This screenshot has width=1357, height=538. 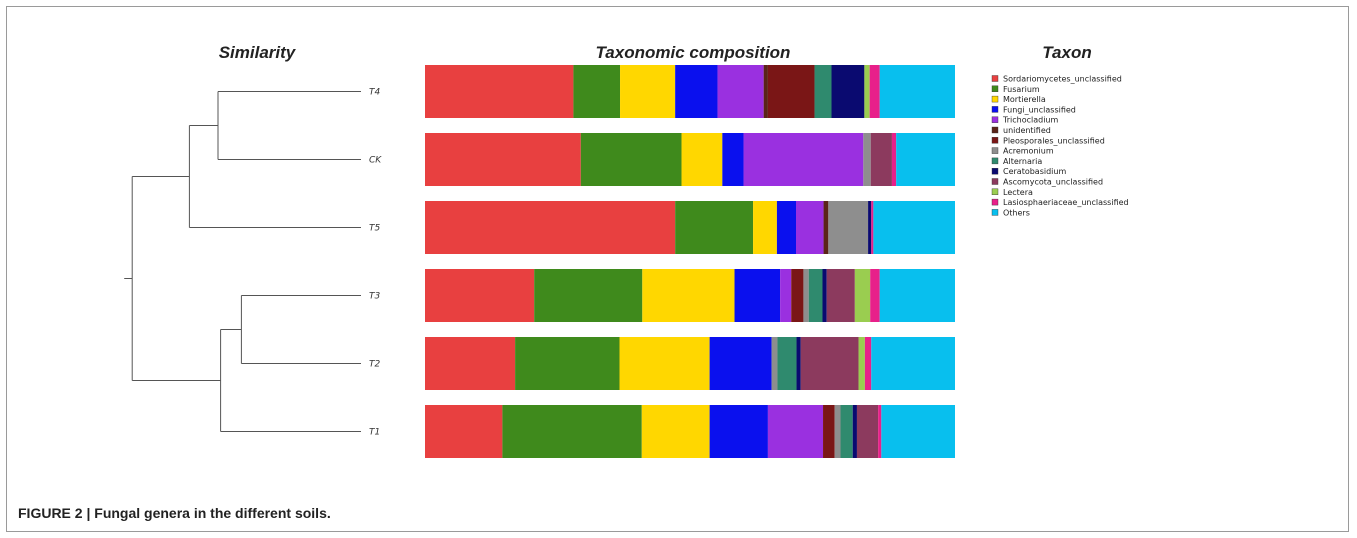 I want to click on bar-segment-t5-acremonium, so click(x=848, y=227).